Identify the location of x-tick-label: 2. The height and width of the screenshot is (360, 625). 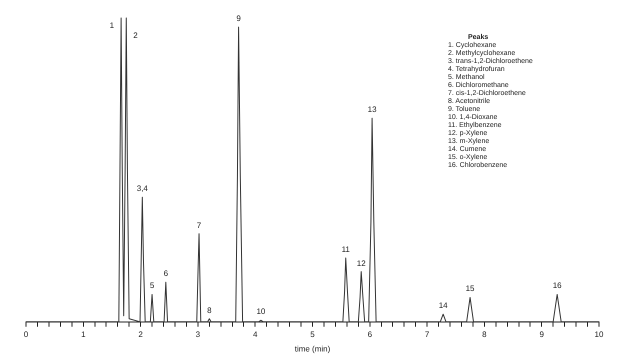
(141, 334).